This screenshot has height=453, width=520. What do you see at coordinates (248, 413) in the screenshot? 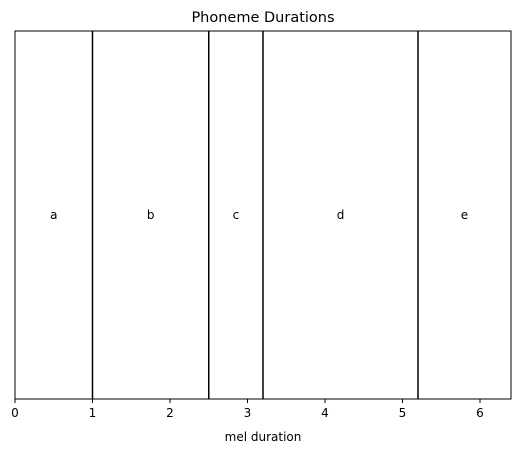
I see `x-tick-label: 3` at bounding box center [248, 413].